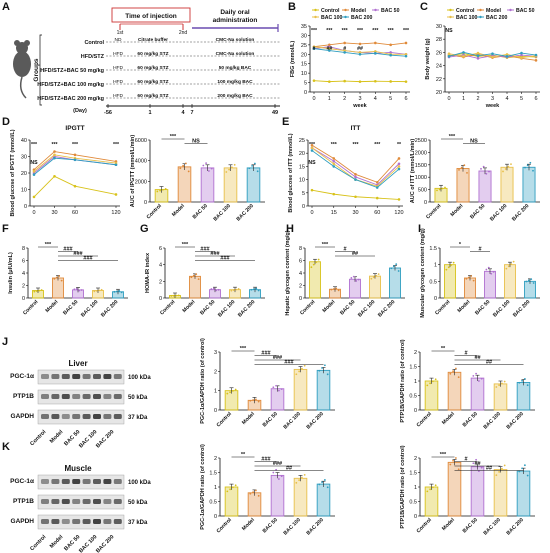 This screenshot has width=550, height=553. I want to click on x-tick-label: 5, so click(521, 99).